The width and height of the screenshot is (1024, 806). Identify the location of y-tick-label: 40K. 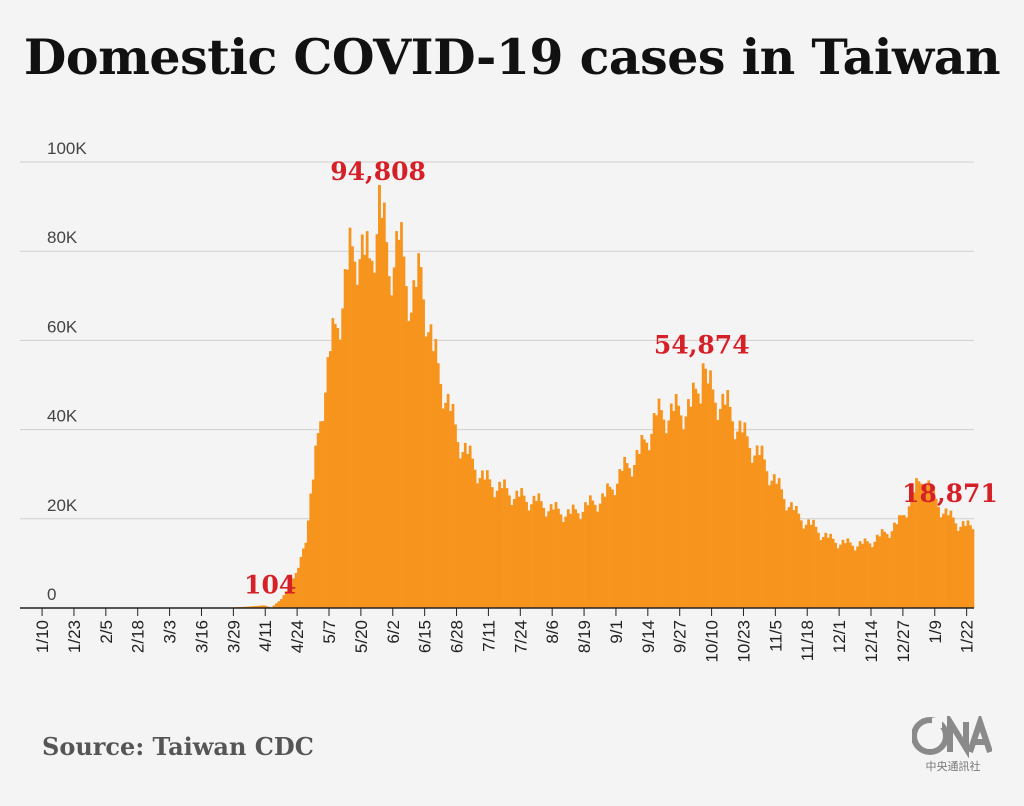
(62, 416).